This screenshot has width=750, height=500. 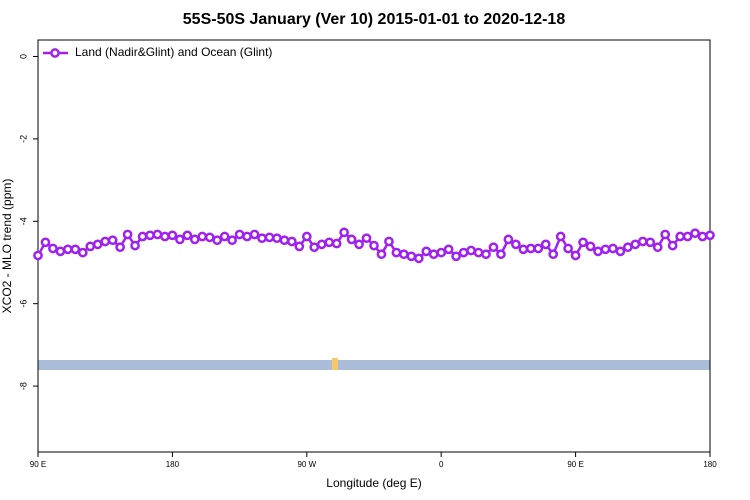 What do you see at coordinates (55, 53) in the screenshot?
I see `legend-marker` at bounding box center [55, 53].